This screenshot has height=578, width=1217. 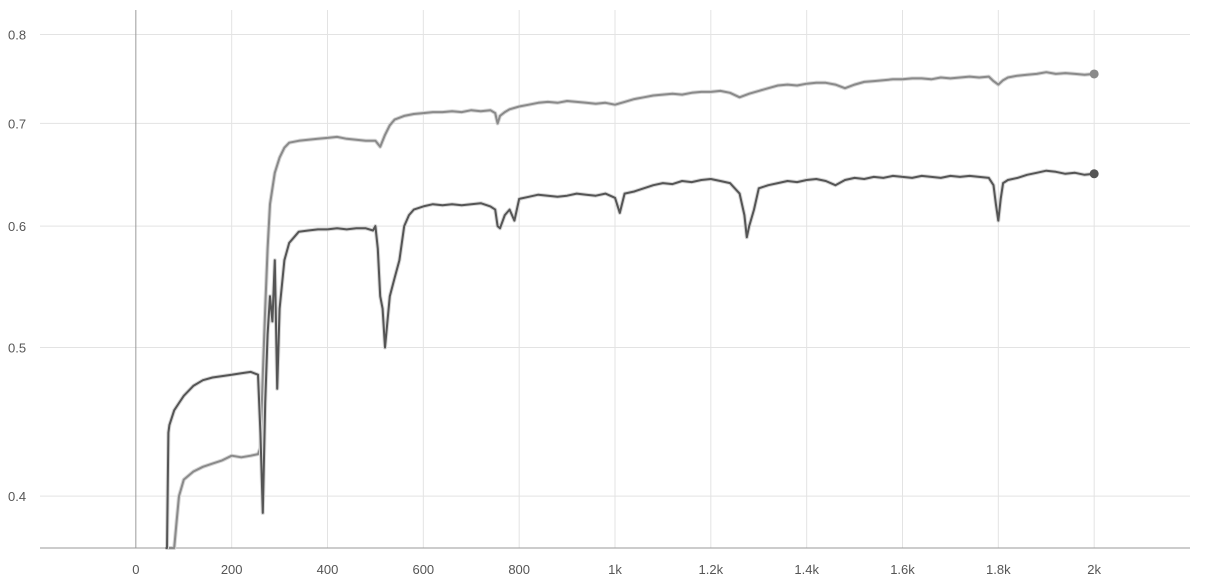 What do you see at coordinates (17, 35) in the screenshot?
I see `y-tick-label-4: 0.8` at bounding box center [17, 35].